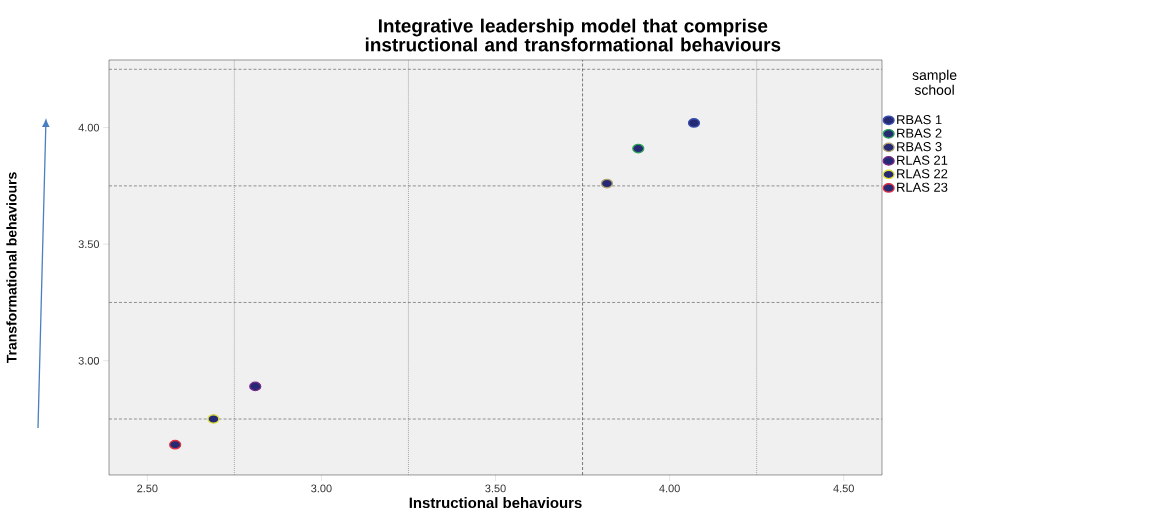 This screenshot has width=1152, height=528. I want to click on x-tick-label: 4.00, so click(669, 488).